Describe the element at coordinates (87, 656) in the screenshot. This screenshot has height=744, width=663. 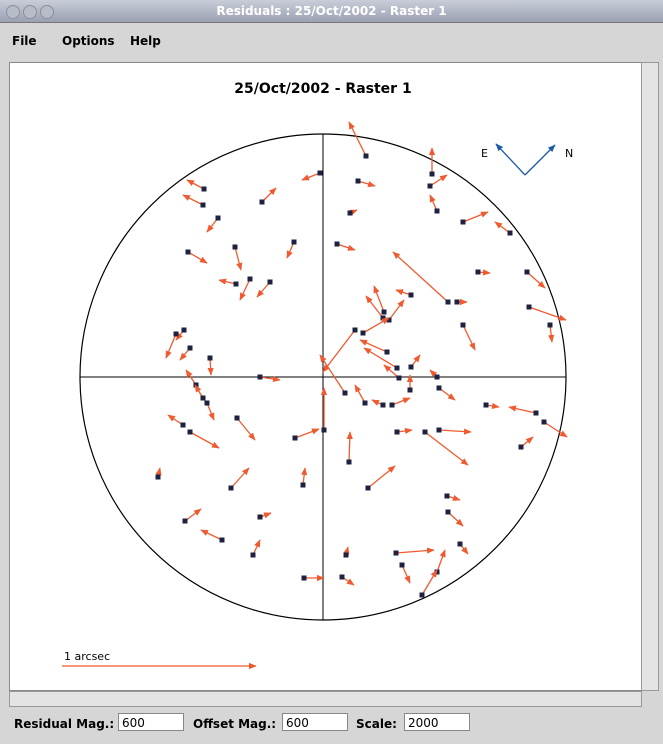
I see `scale-label: 1 arcsec` at that location.